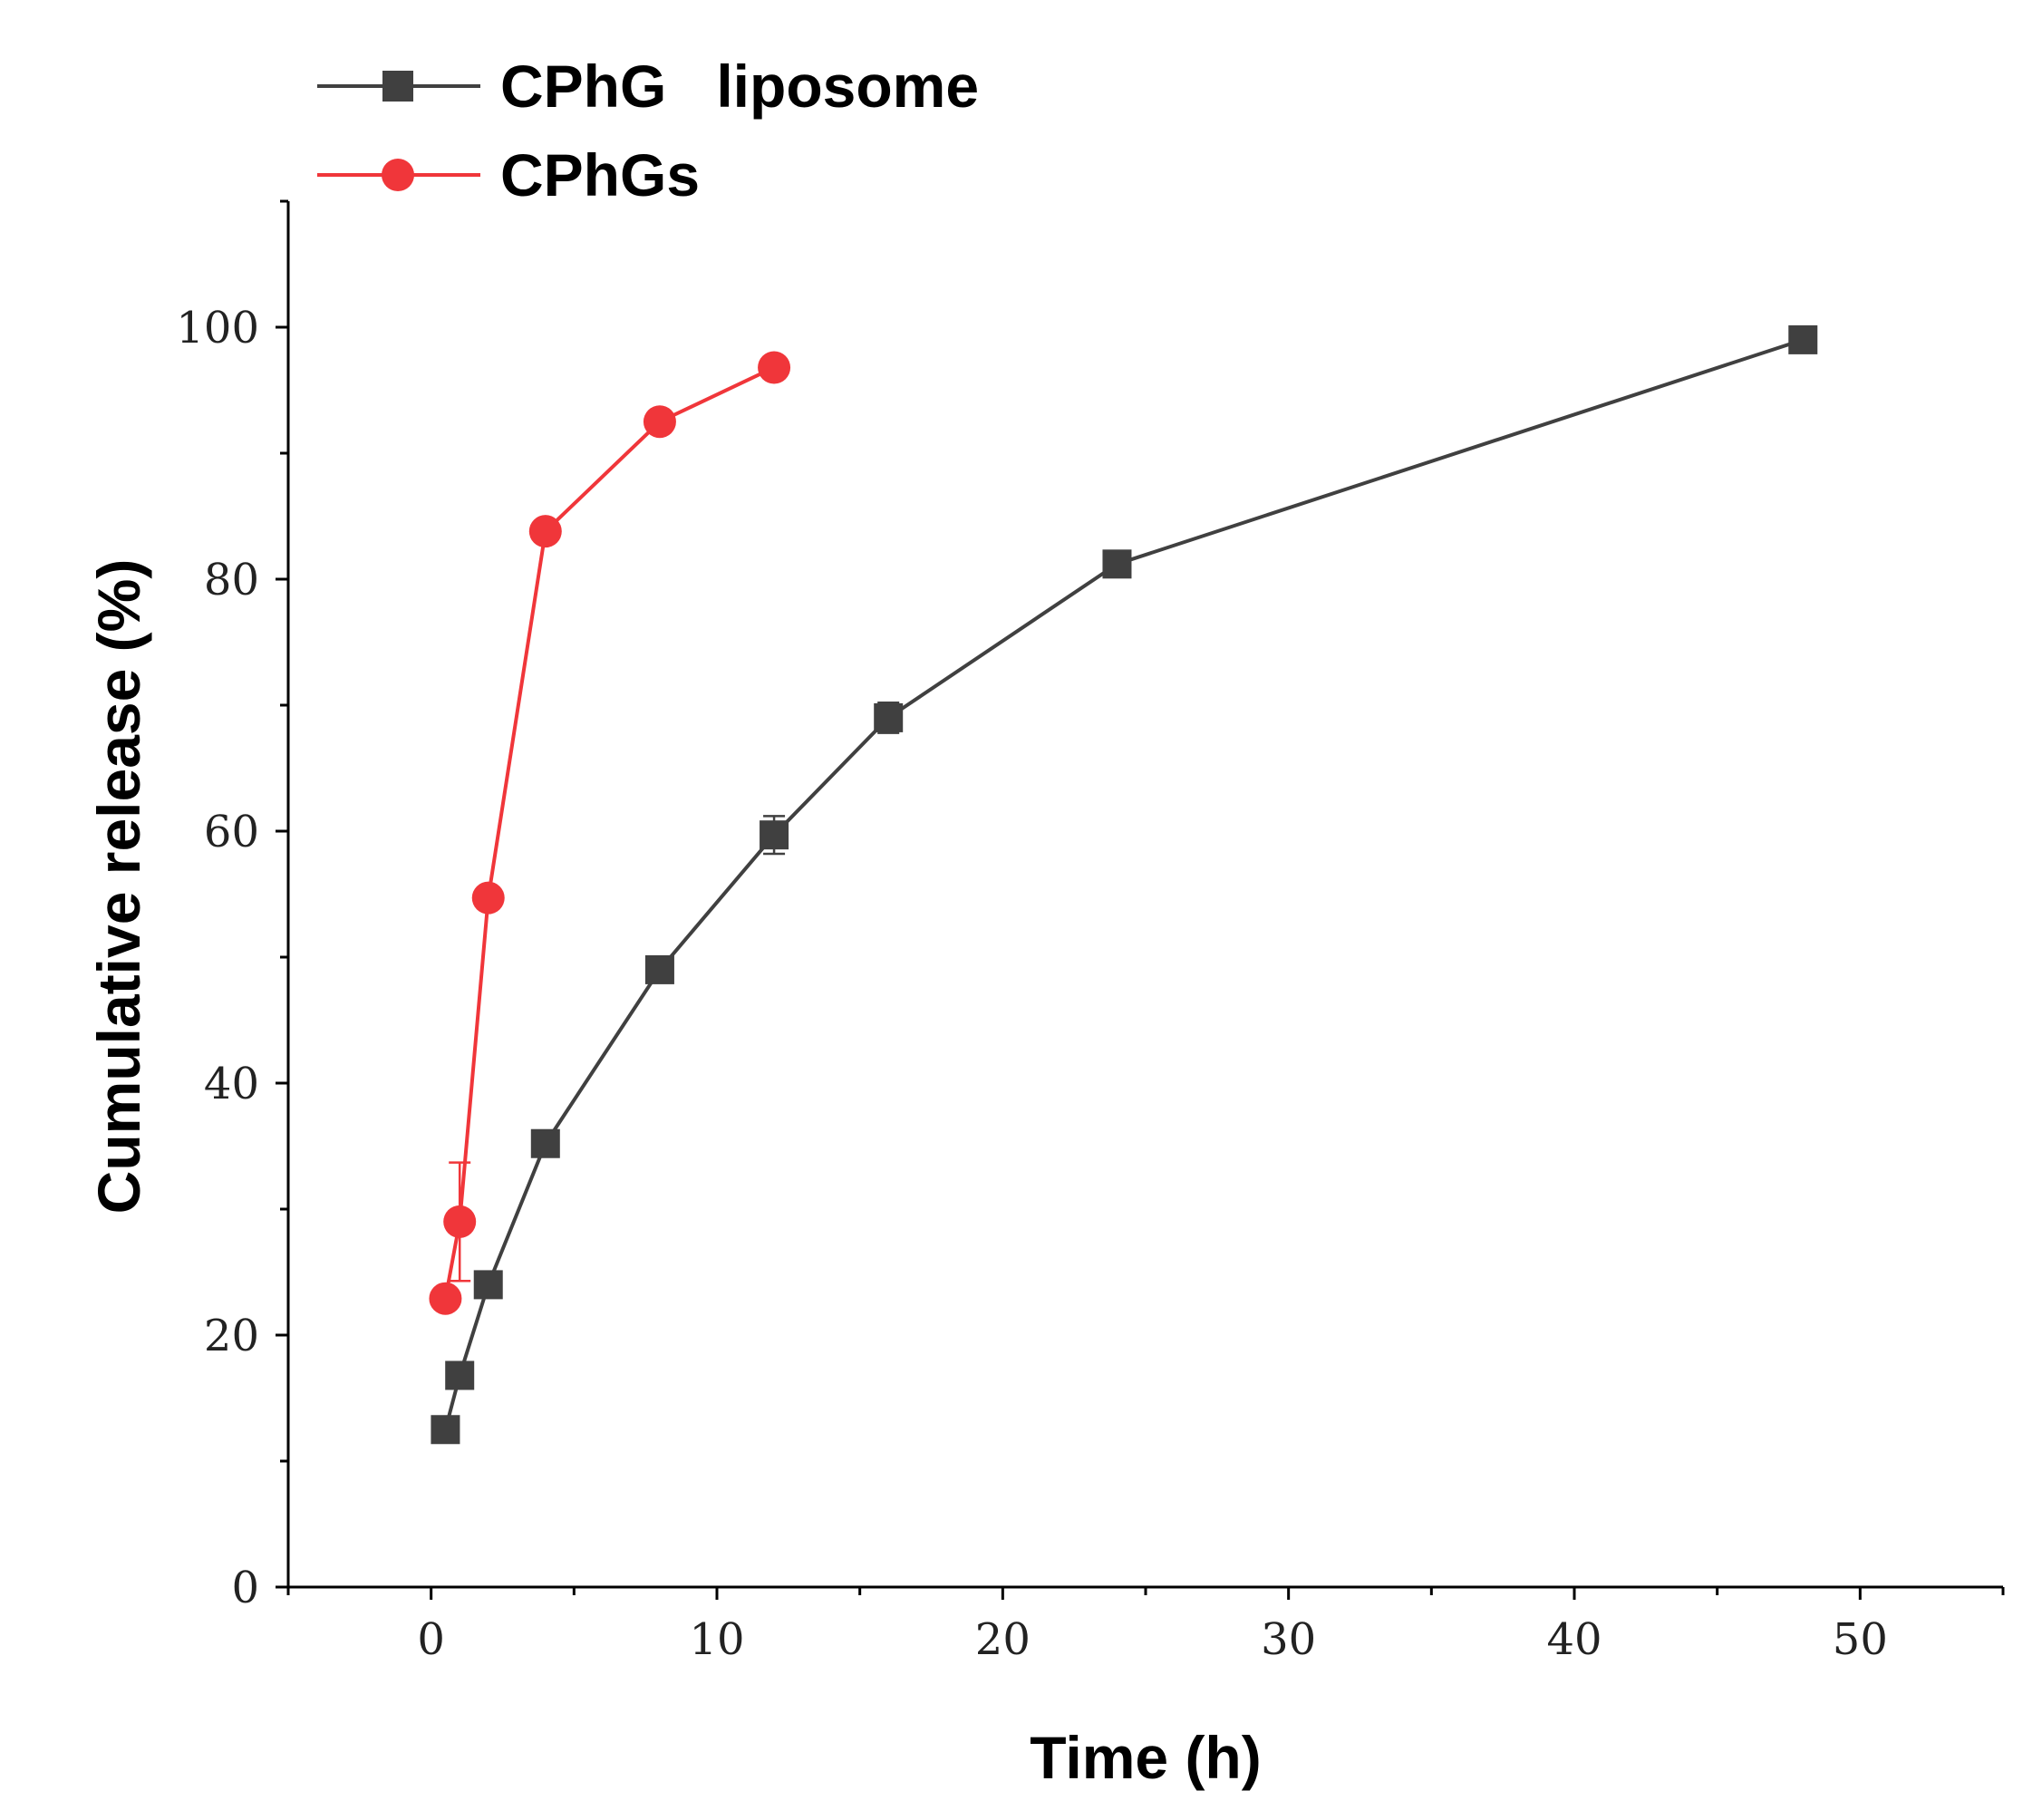 Image resolution: width=2042 pixels, height=1820 pixels. What do you see at coordinates (600, 174) in the screenshot?
I see `legend-label-cphgs: CPhGs` at bounding box center [600, 174].